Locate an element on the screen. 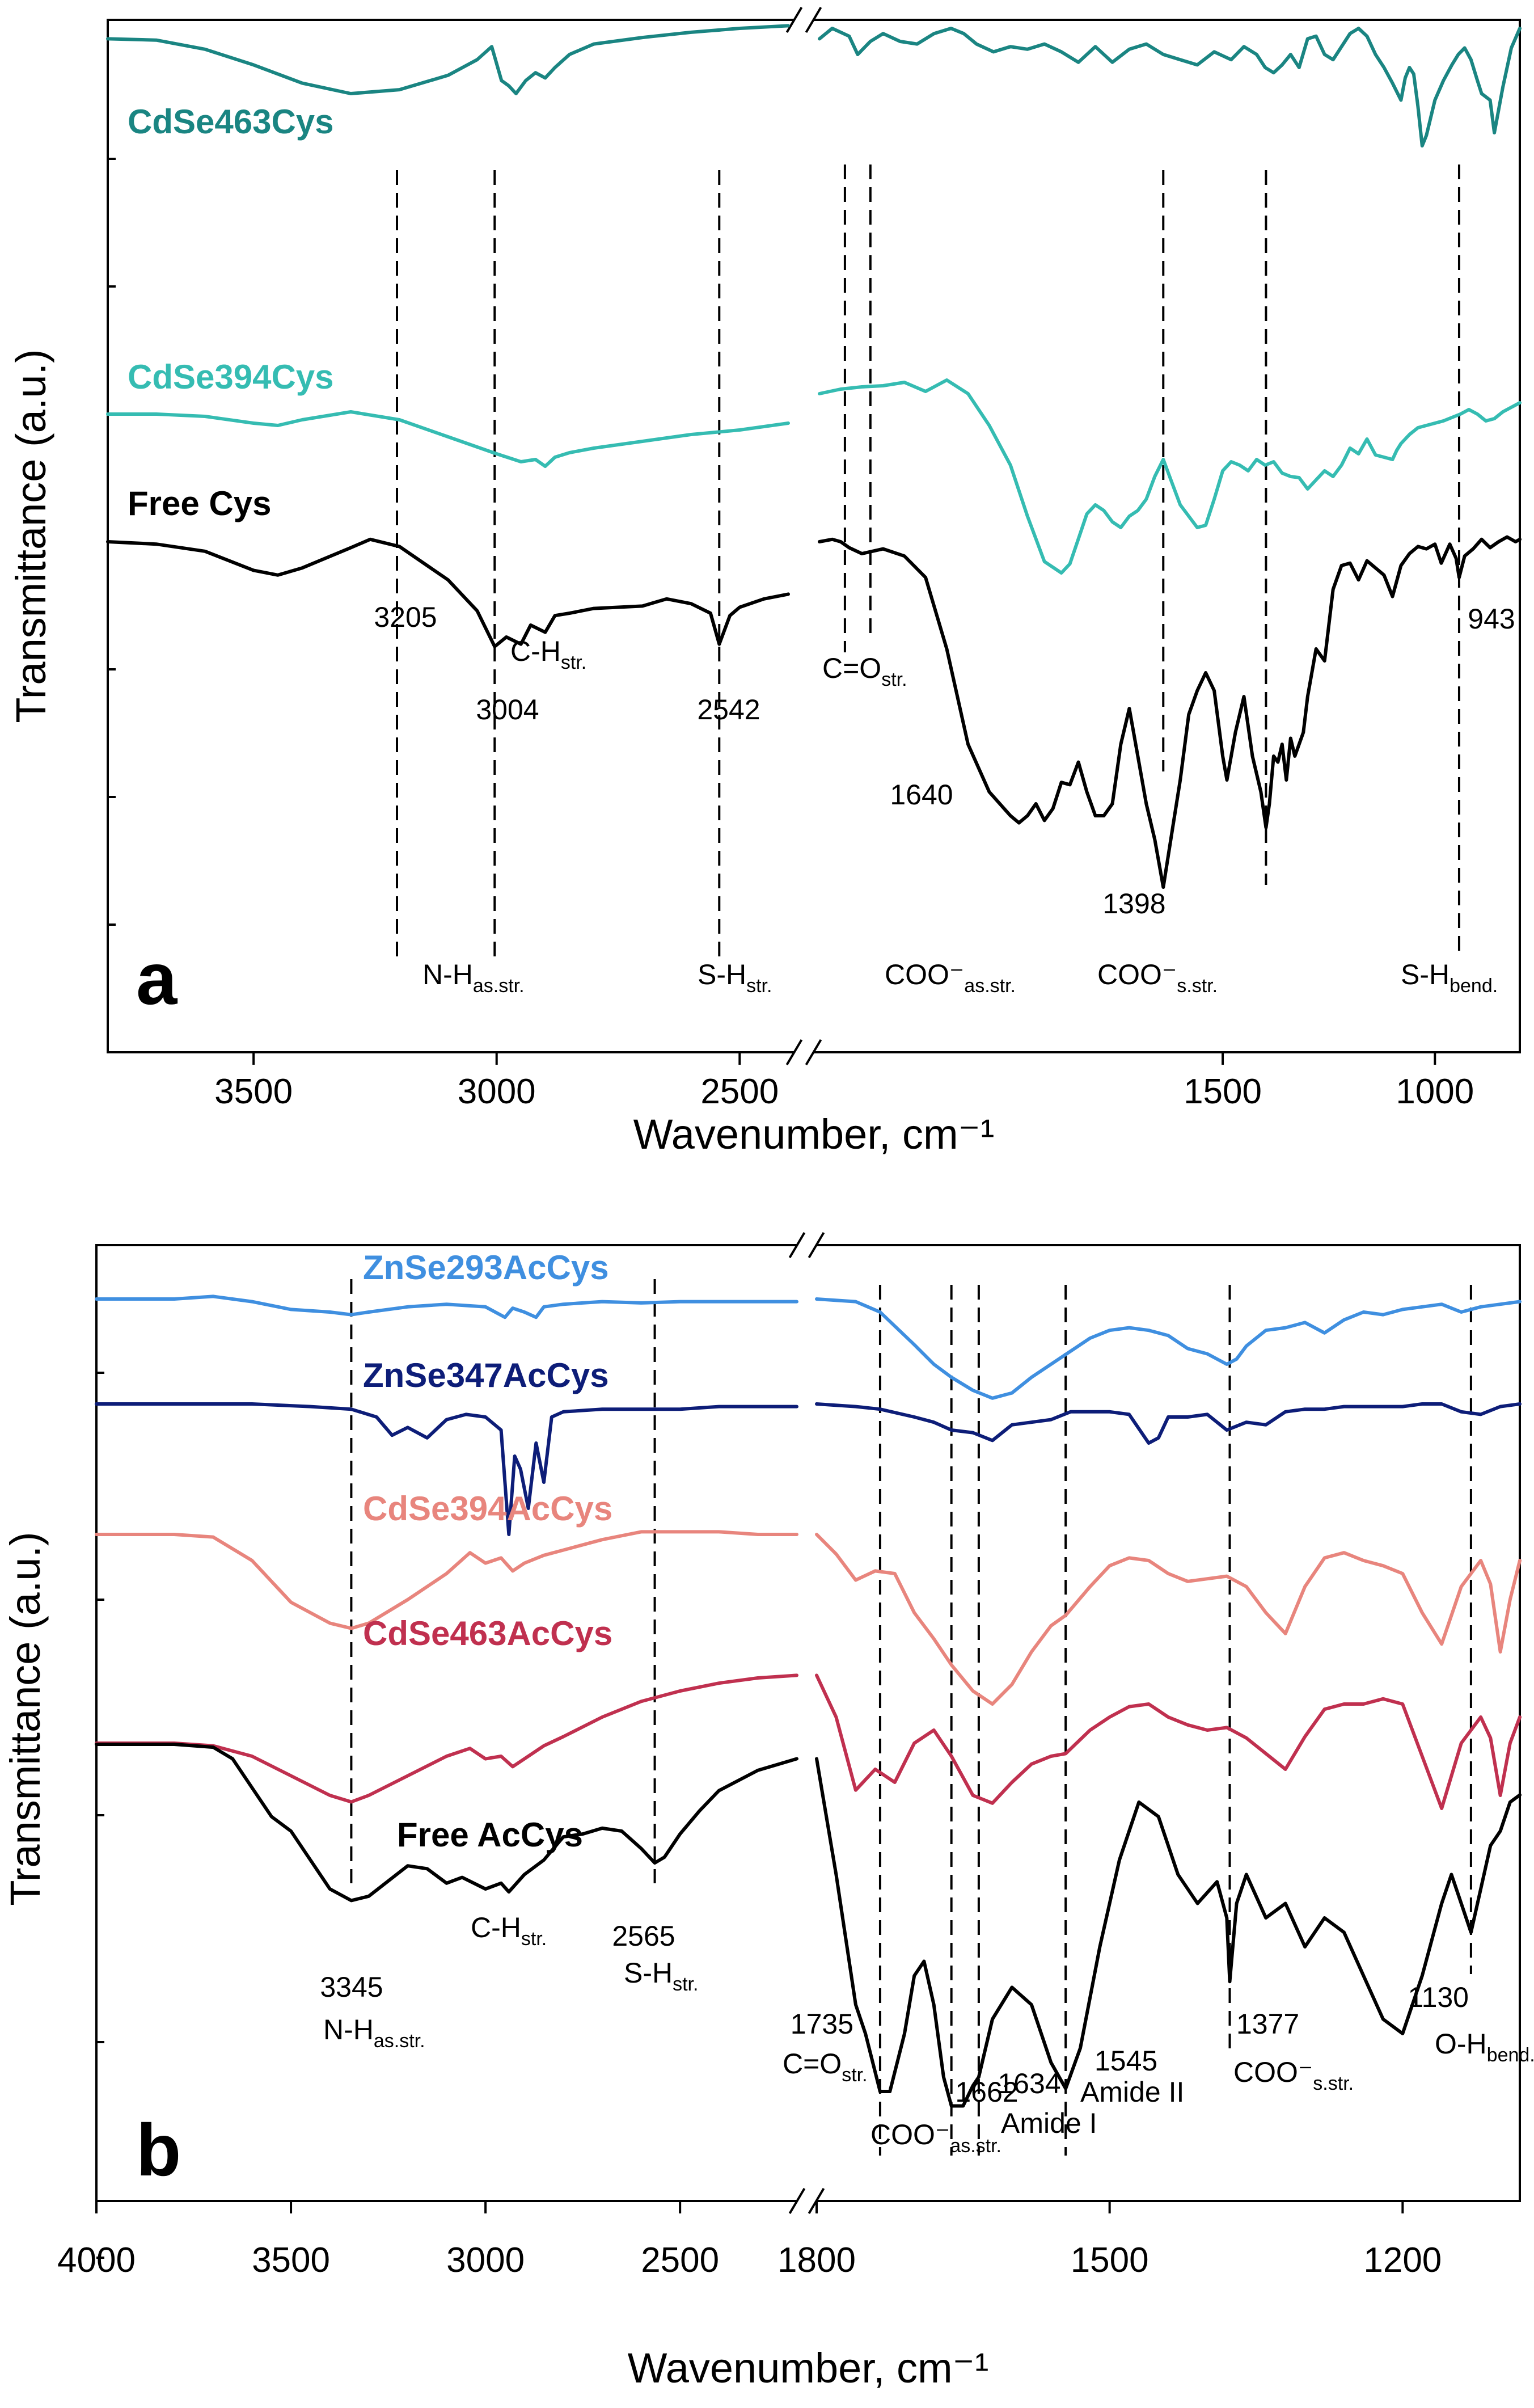 This screenshot has width=1534, height=2408. panel-a-annotation-1-main: 3004 is located at coordinates (507, 710).